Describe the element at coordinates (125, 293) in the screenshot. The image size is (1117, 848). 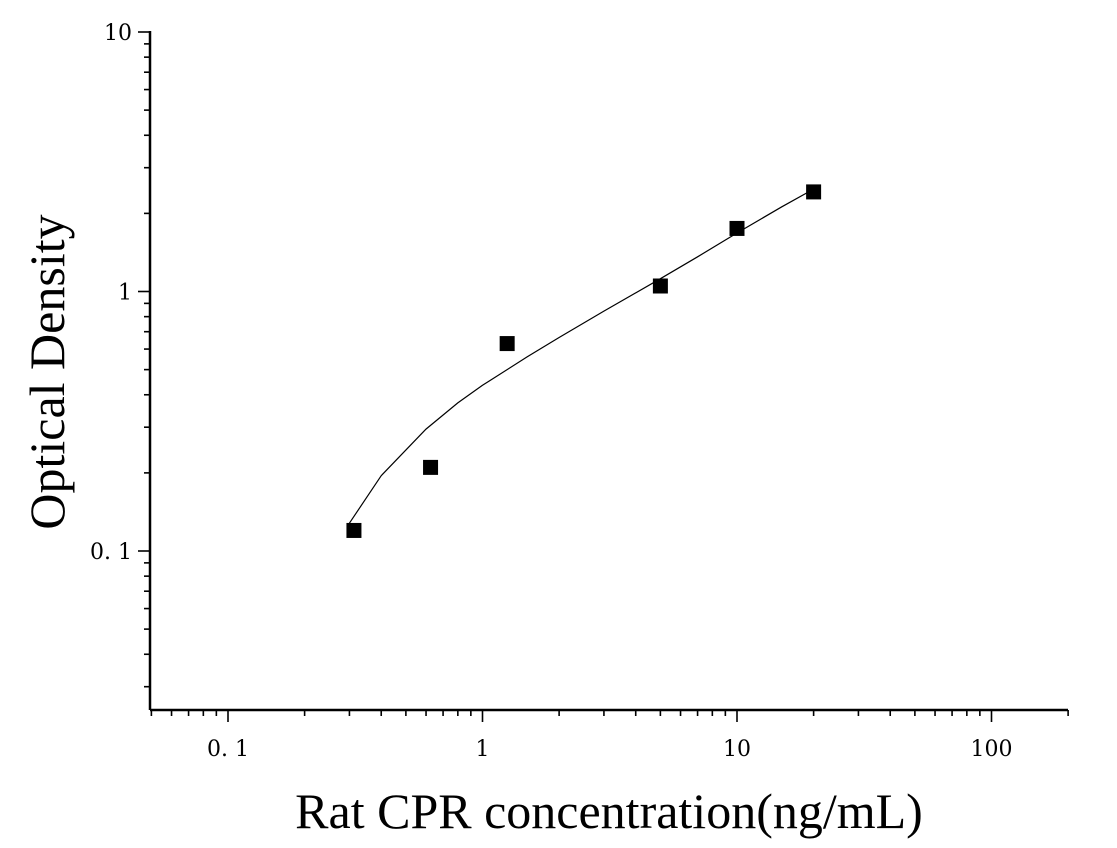
I see `y-tick-label: 1` at that location.